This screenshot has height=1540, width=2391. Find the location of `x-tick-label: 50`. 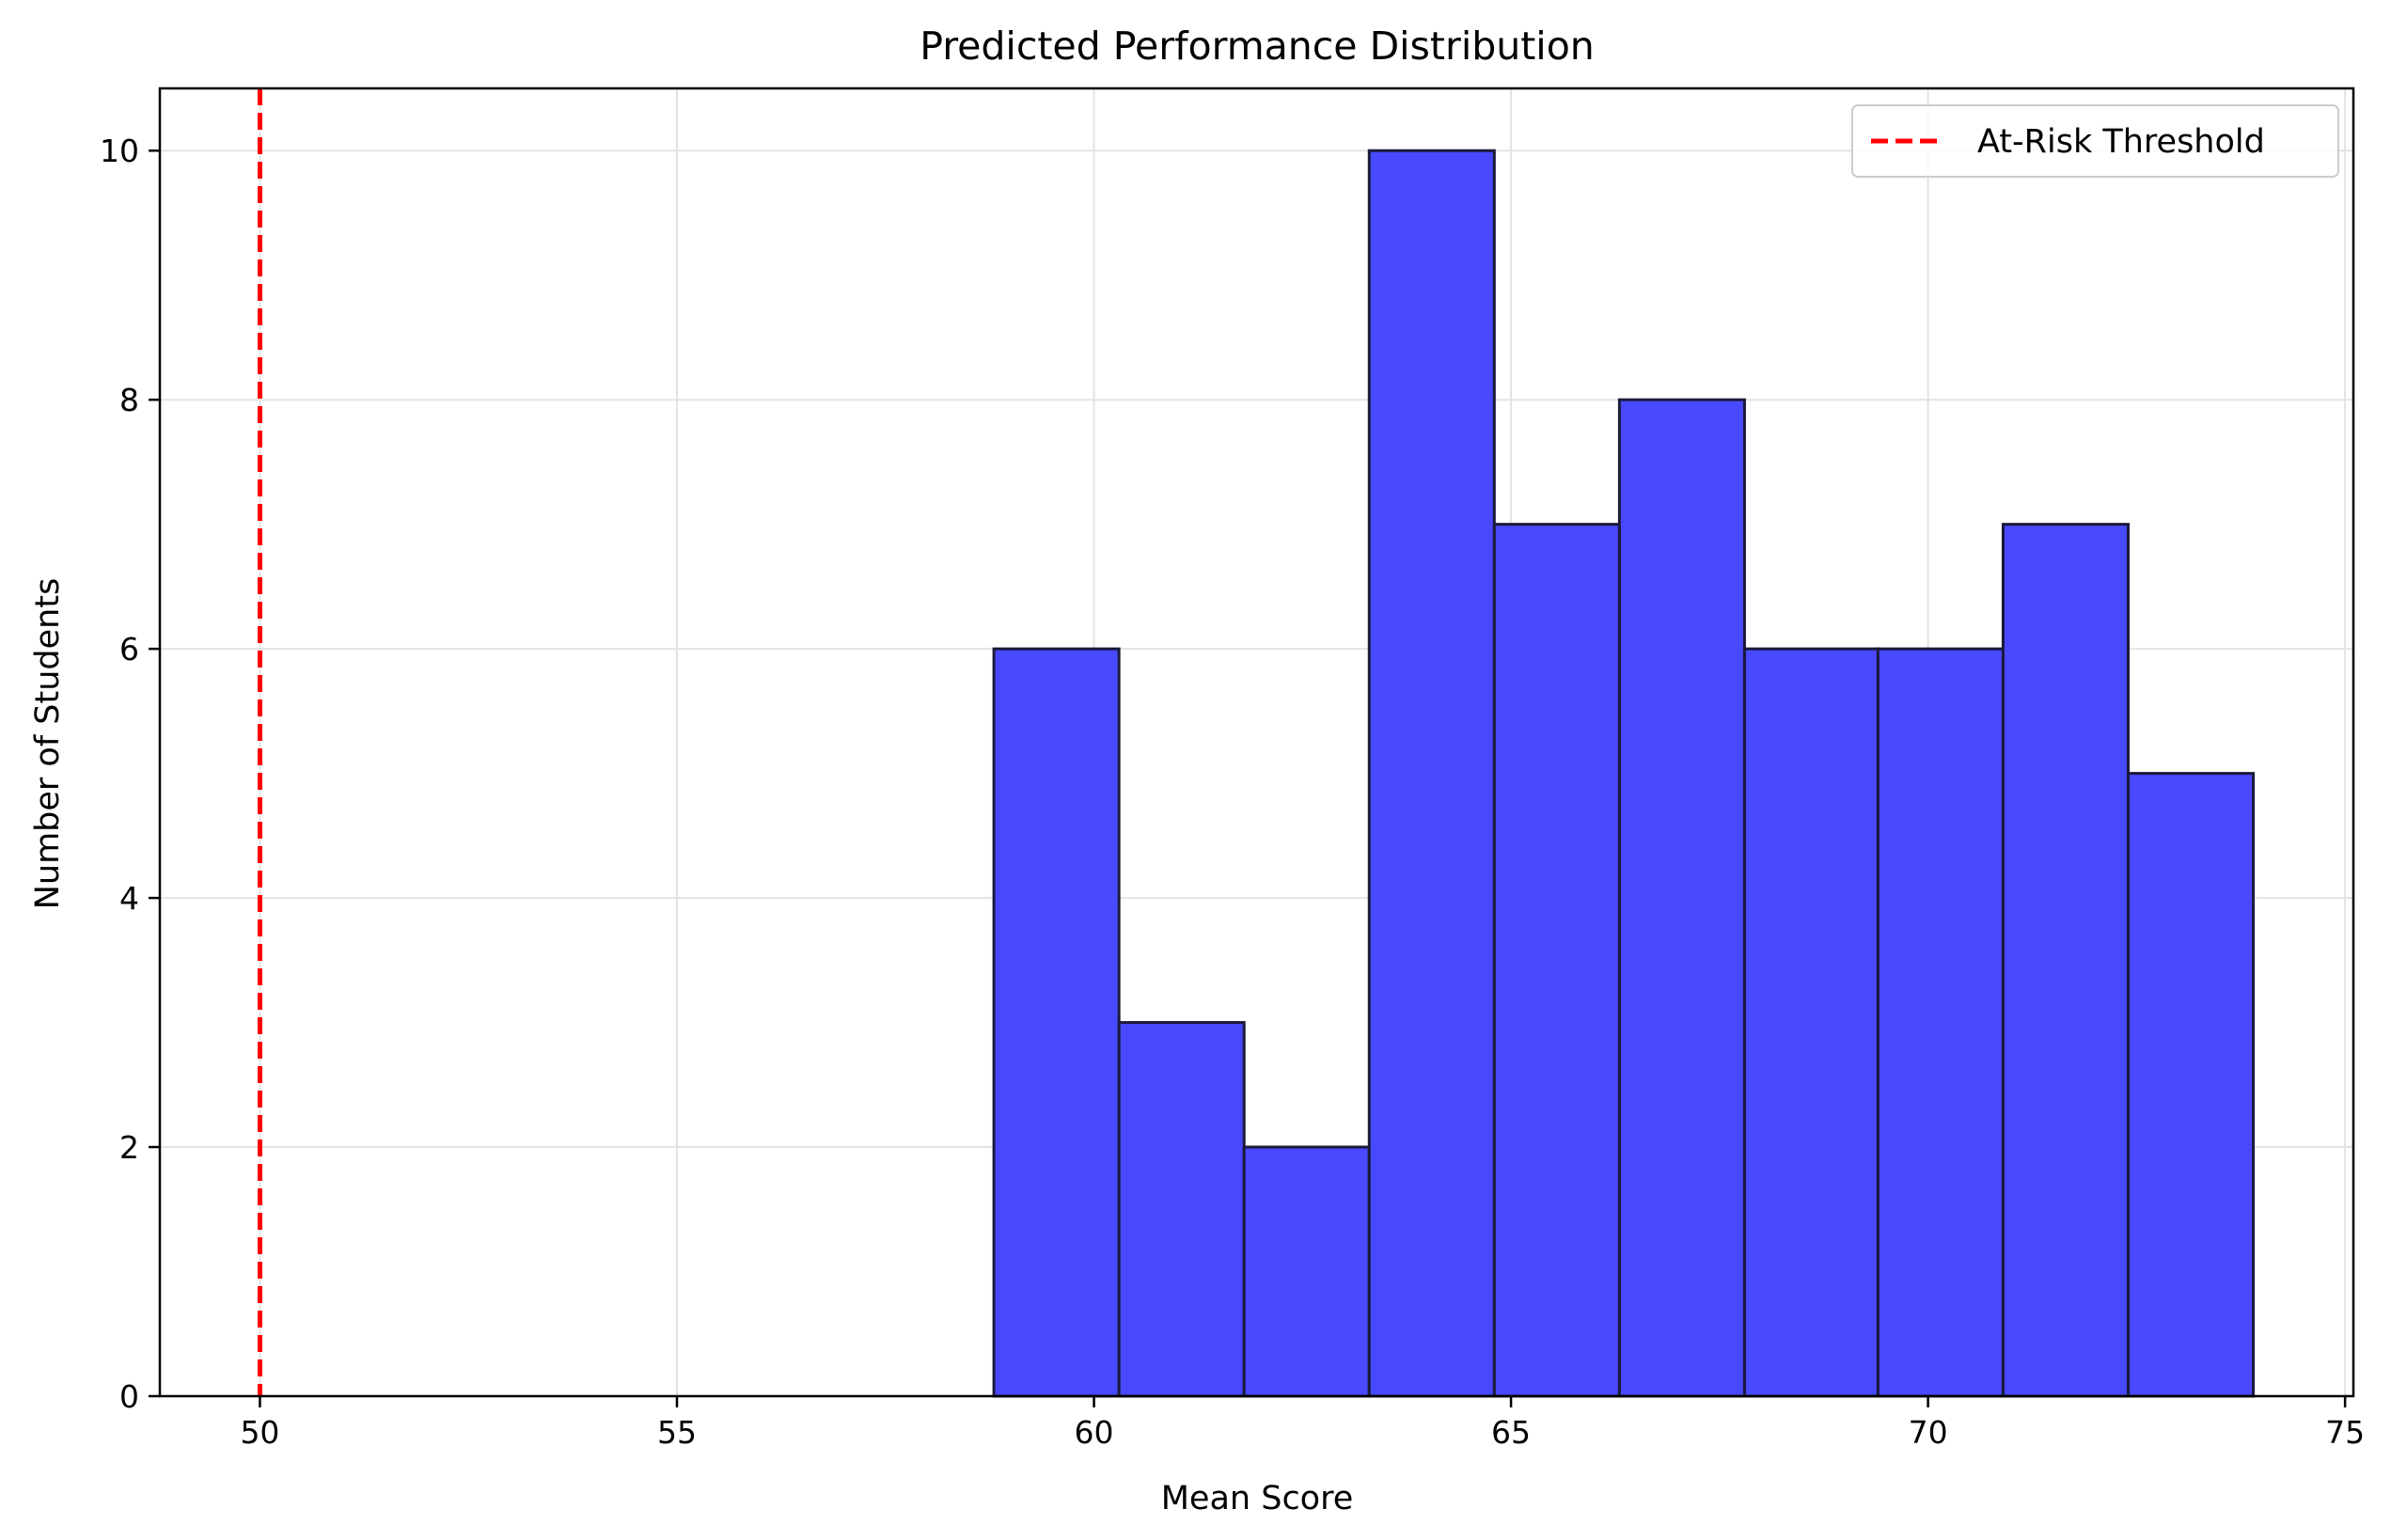

x-tick-label: 50 is located at coordinates (259, 1432).